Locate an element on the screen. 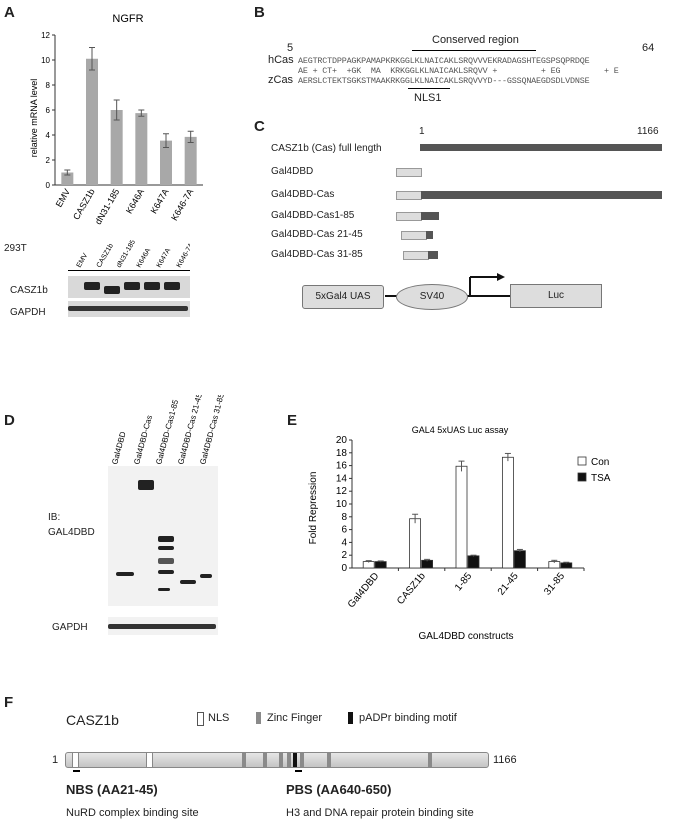 The height and width of the screenshot is (828, 680). blot-d-lane-label: Gal4DBD-Cas 31-85 is located at coordinates (212, 430).